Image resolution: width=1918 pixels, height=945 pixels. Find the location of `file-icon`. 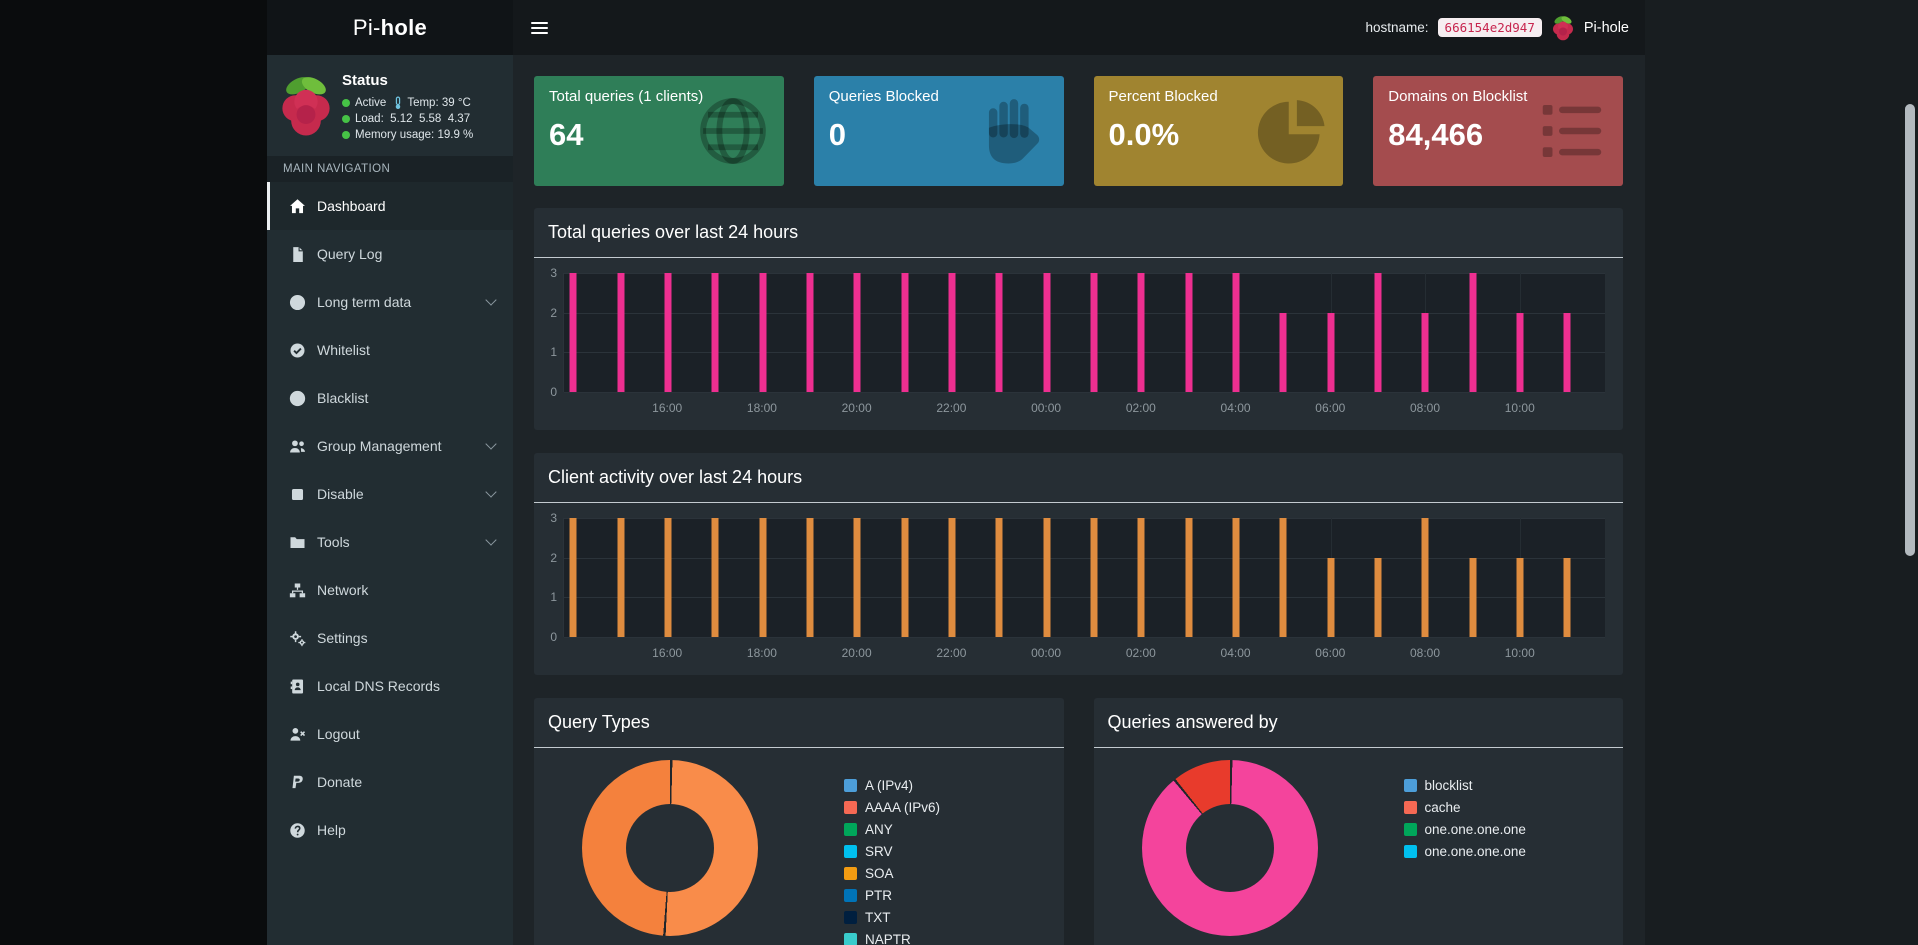

file-icon is located at coordinates (297, 254).